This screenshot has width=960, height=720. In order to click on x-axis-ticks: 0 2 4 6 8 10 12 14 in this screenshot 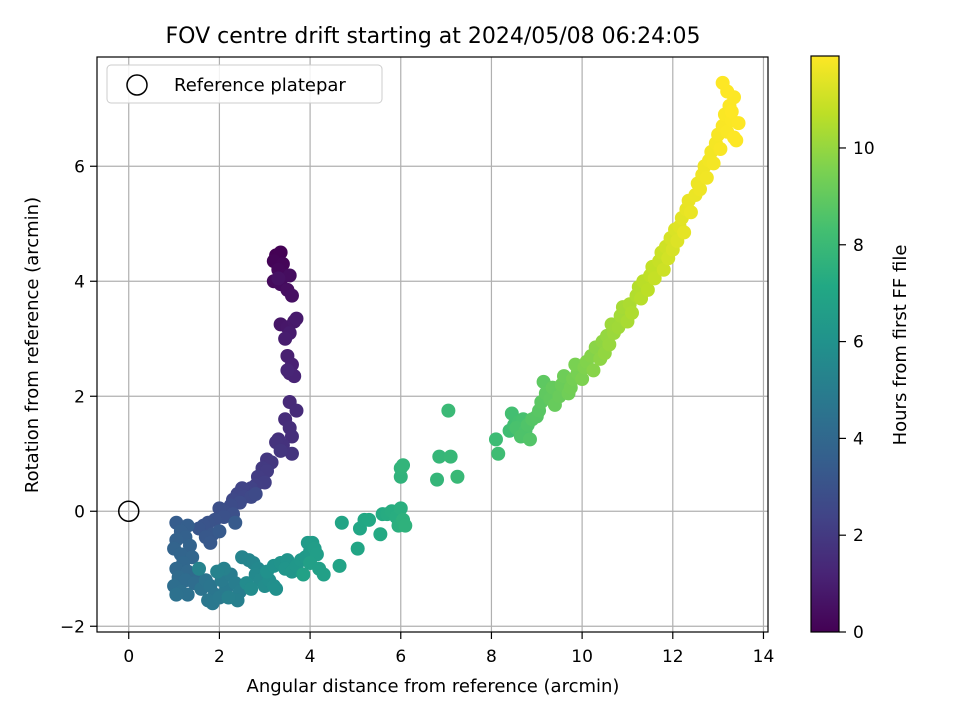, I will do `click(448, 649)`.